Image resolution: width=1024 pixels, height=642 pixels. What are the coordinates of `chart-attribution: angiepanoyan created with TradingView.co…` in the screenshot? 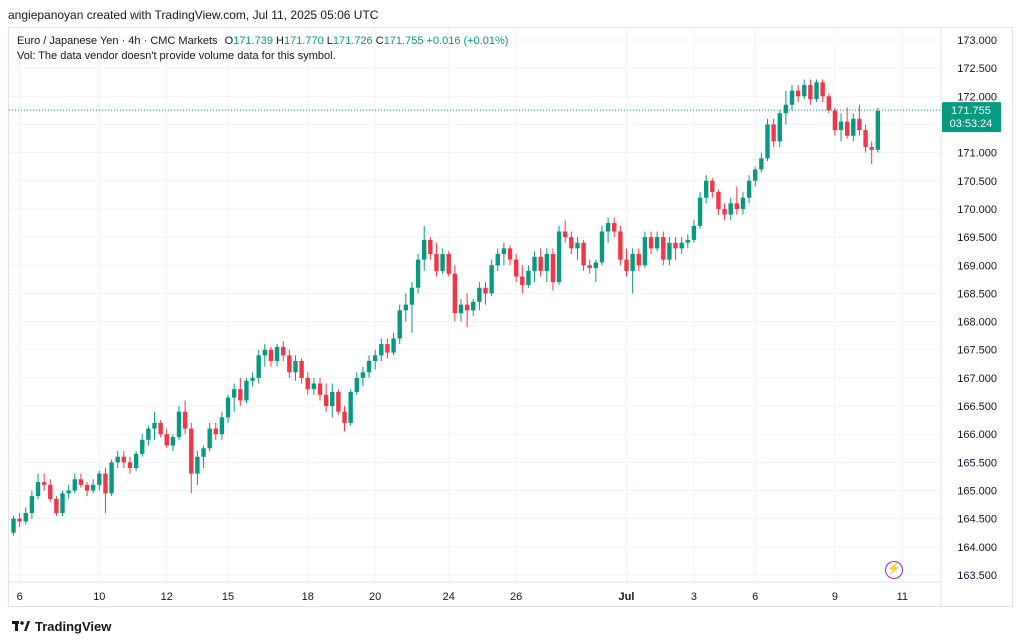 It's located at (193, 15).